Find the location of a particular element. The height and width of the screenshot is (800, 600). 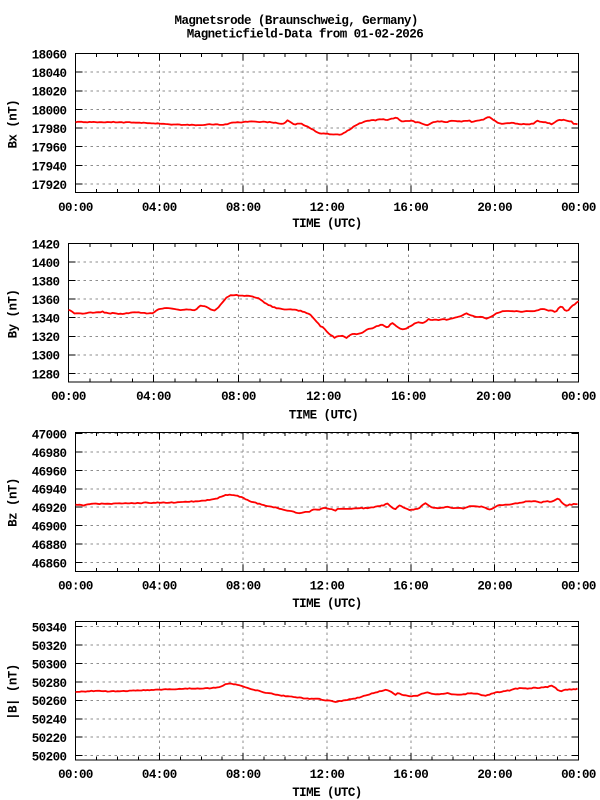

svg-text: 50340 is located at coordinates (49, 629).